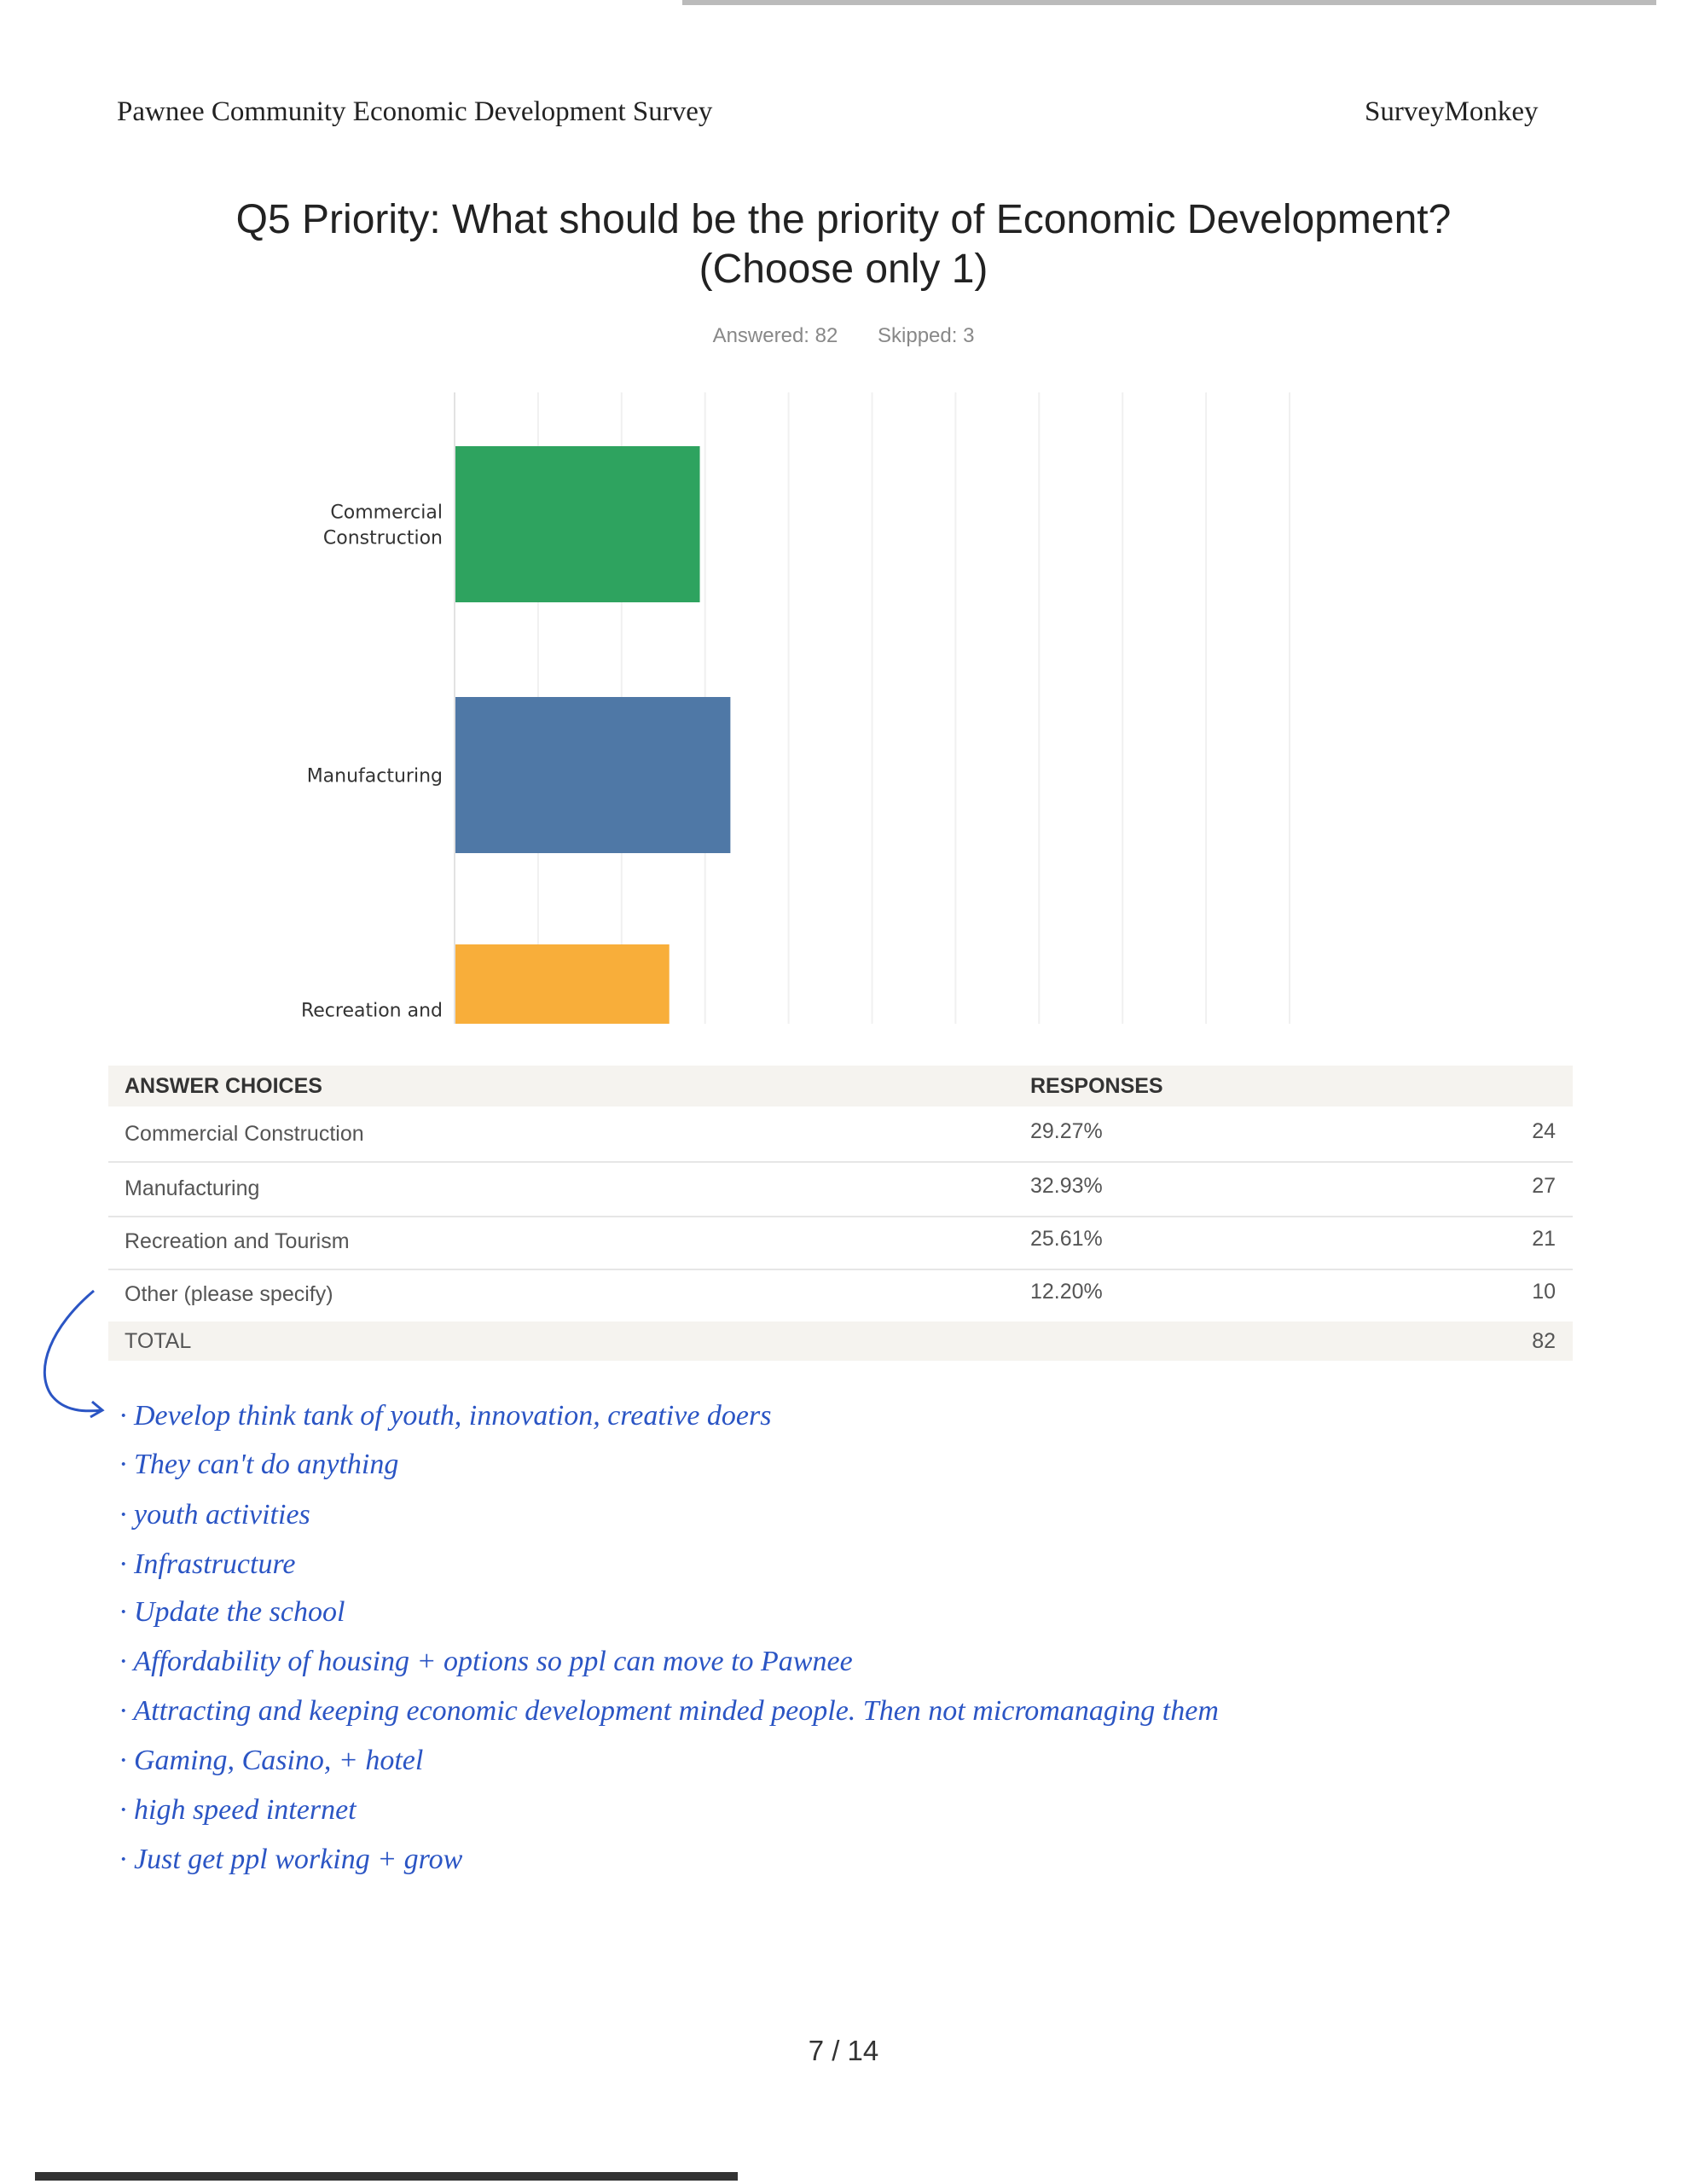 The height and width of the screenshot is (2184, 1687). Describe the element at coordinates (238, 1810) in the screenshot. I see `handwritten-note: high speed internet` at that location.